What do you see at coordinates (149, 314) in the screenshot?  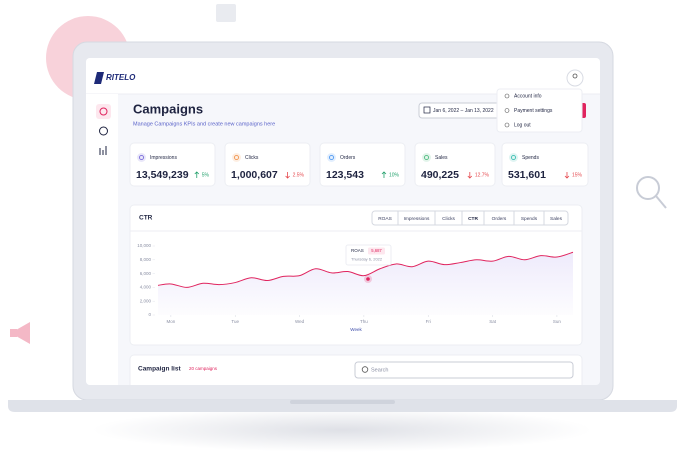 I see `y-tick-label: 0` at bounding box center [149, 314].